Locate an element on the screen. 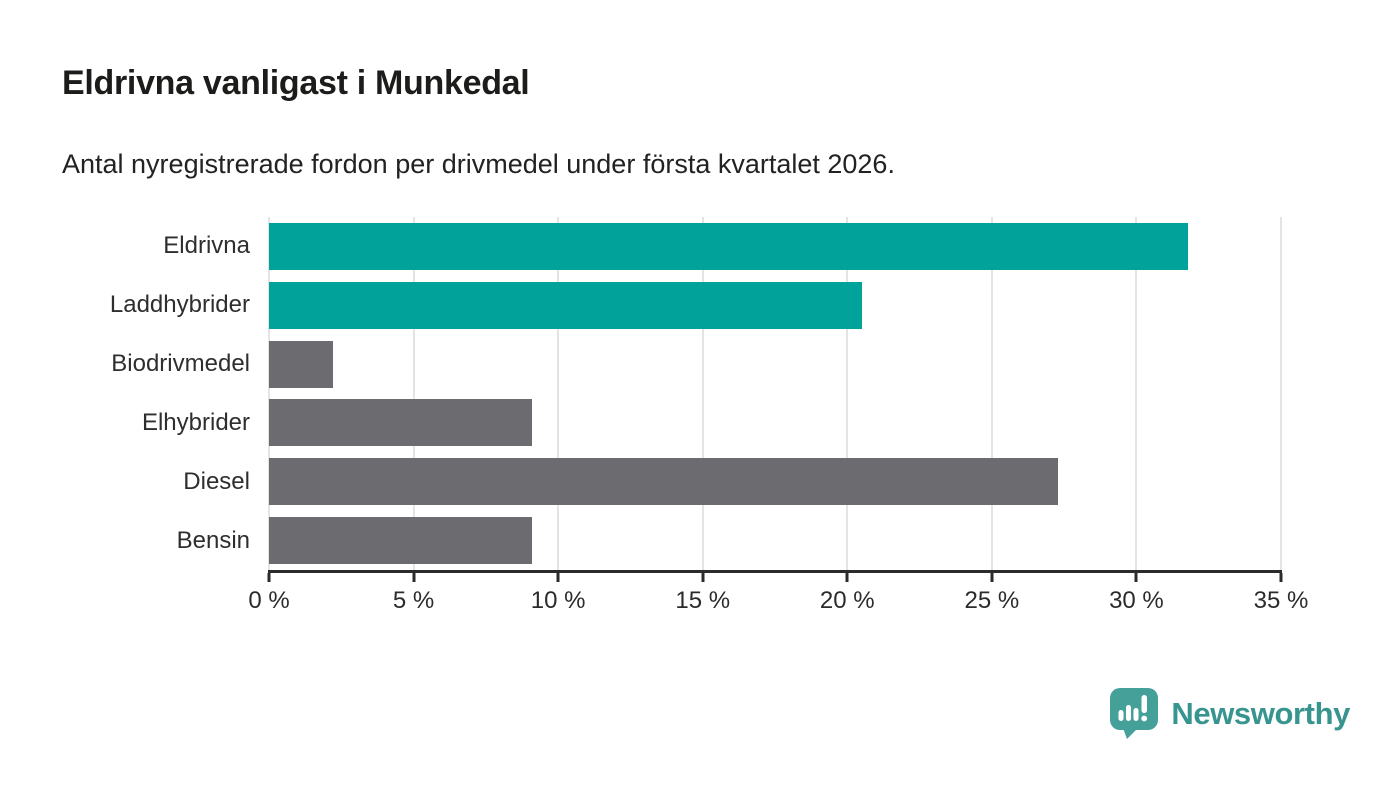 The image size is (1400, 793). category-label: Bensin is located at coordinates (213, 540).